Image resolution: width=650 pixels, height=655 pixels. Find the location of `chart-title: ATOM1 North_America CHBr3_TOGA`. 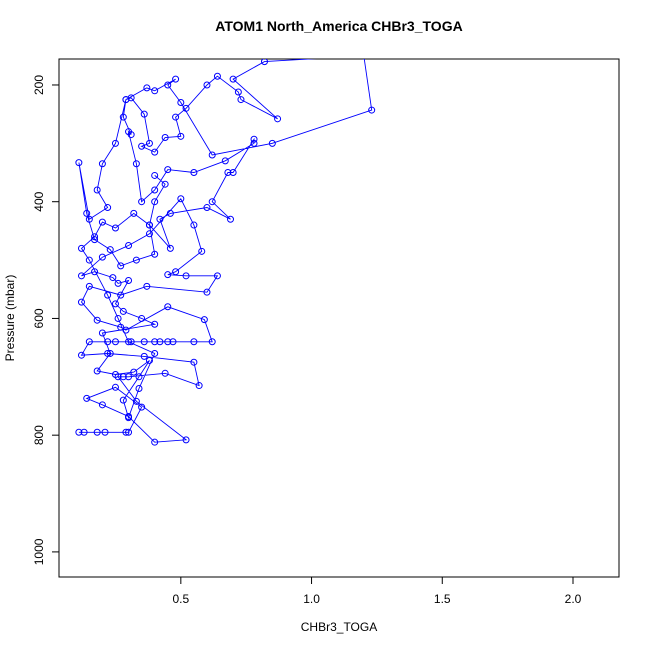

chart-title: ATOM1 North_America CHBr3_TOGA is located at coordinates (338, 26).